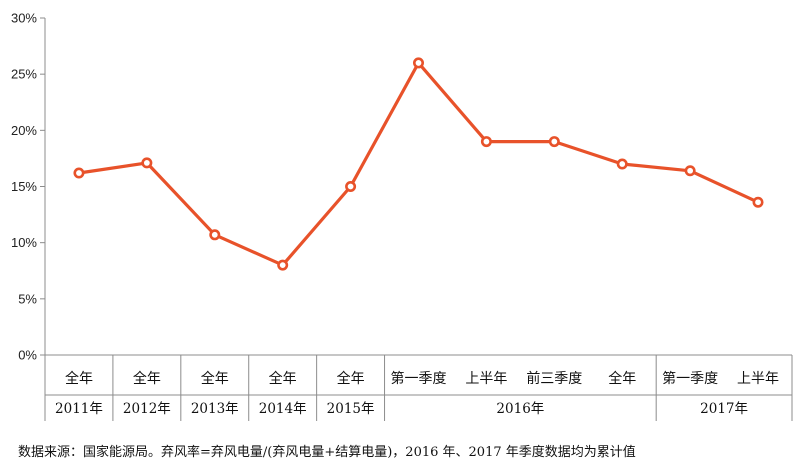 The image size is (794, 468). I want to click on y-axis: 0% 5% 10% 15% 20% 25% 30%, so click(28, 187).